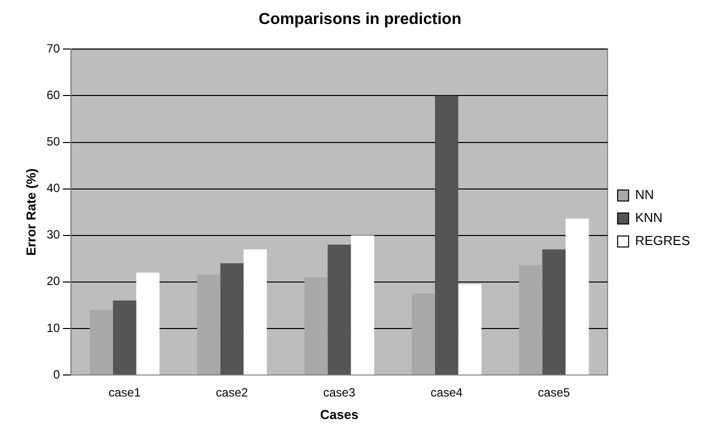 The height and width of the screenshot is (437, 720). I want to click on legend-label: KNN, so click(649, 218).